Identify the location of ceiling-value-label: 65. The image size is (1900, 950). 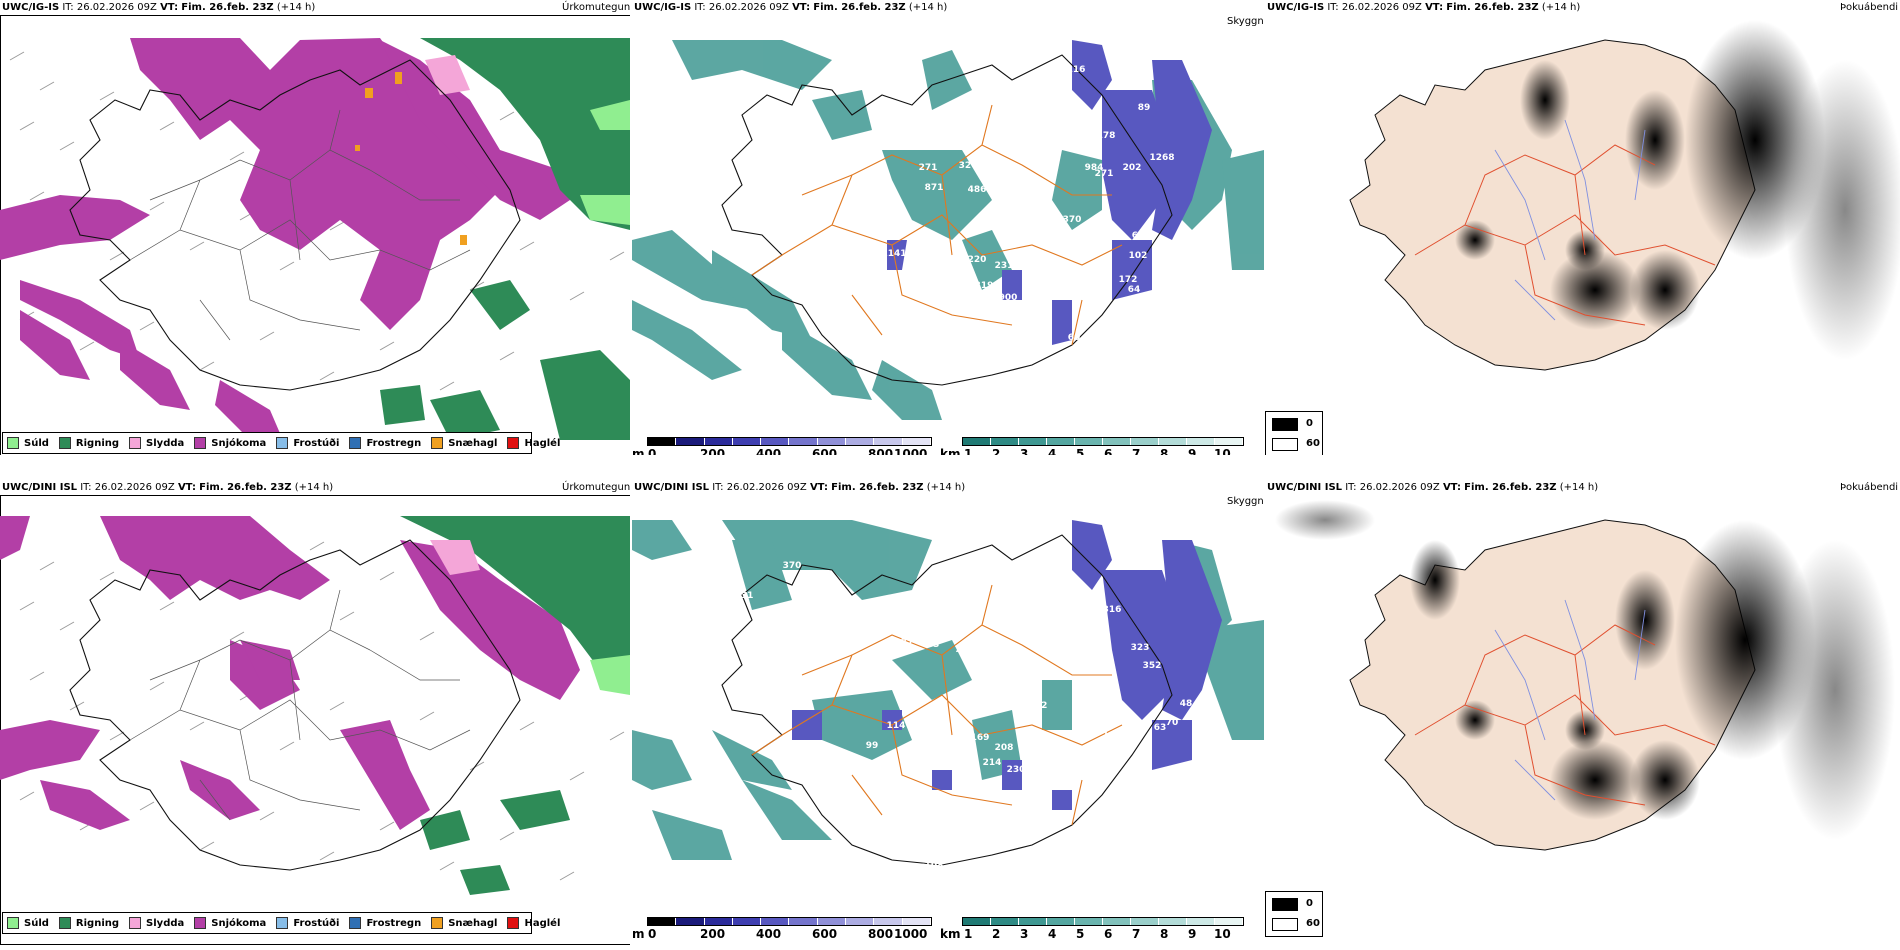
(1138, 236).